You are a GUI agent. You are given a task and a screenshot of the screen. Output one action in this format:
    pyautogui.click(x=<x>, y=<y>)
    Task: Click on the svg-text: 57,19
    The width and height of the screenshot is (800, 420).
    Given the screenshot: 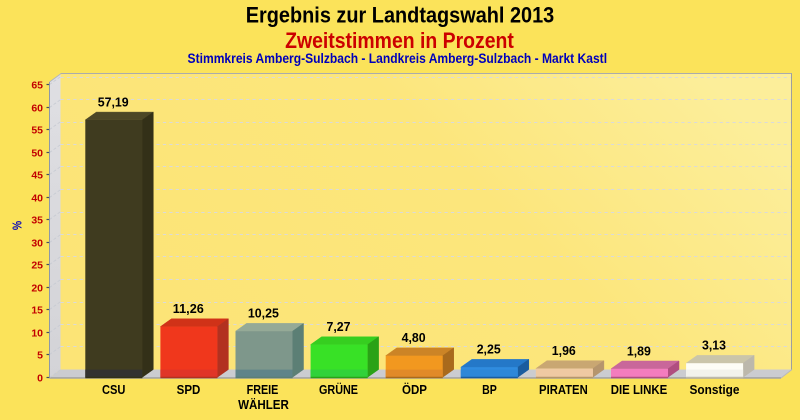 What is the action you would take?
    pyautogui.click(x=113, y=101)
    